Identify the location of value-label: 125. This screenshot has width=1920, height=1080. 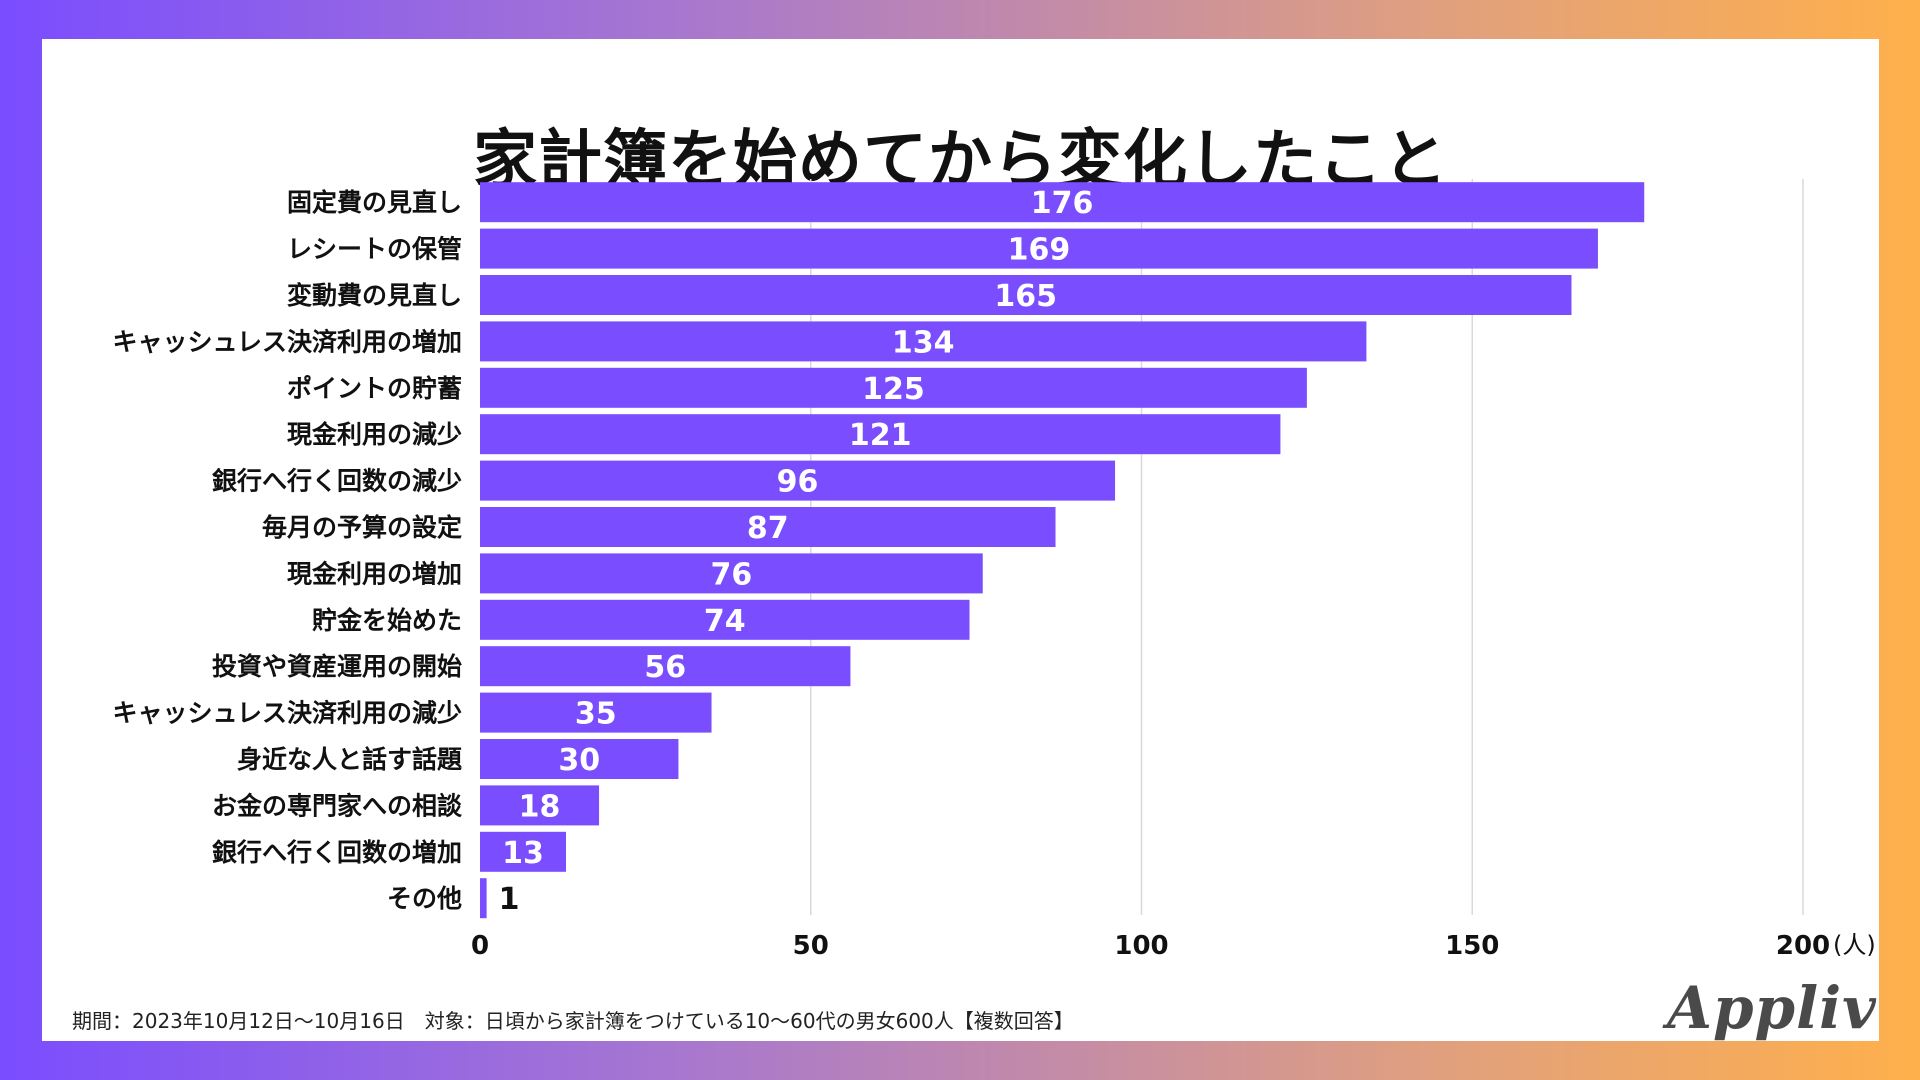
(893, 389).